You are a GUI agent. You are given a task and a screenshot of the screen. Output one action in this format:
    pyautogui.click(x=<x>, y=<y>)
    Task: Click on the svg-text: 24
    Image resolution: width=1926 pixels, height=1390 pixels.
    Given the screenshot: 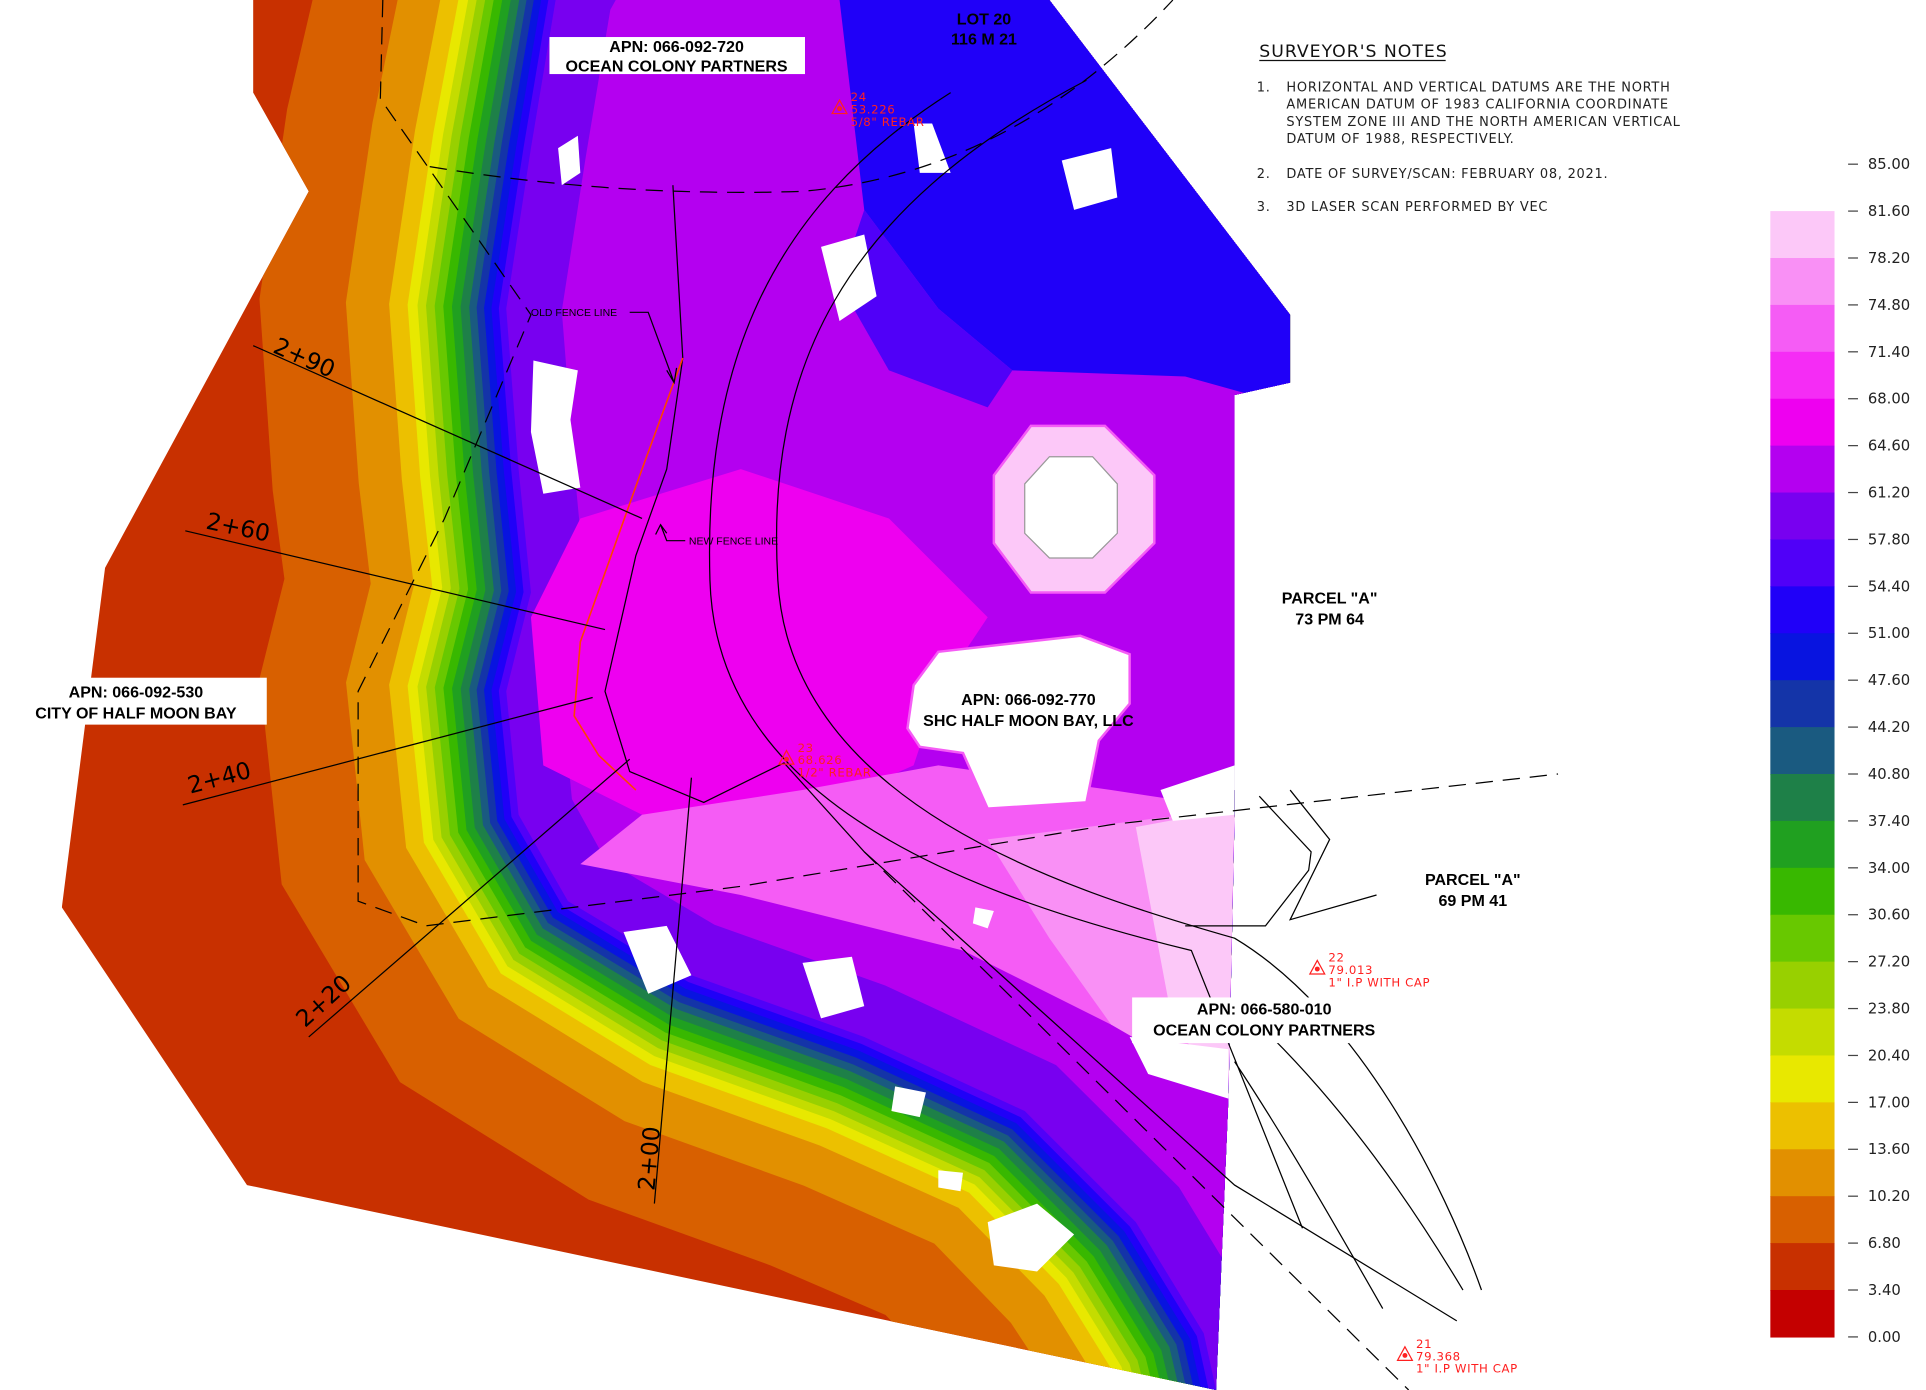 What is the action you would take?
    pyautogui.click(x=859, y=97)
    